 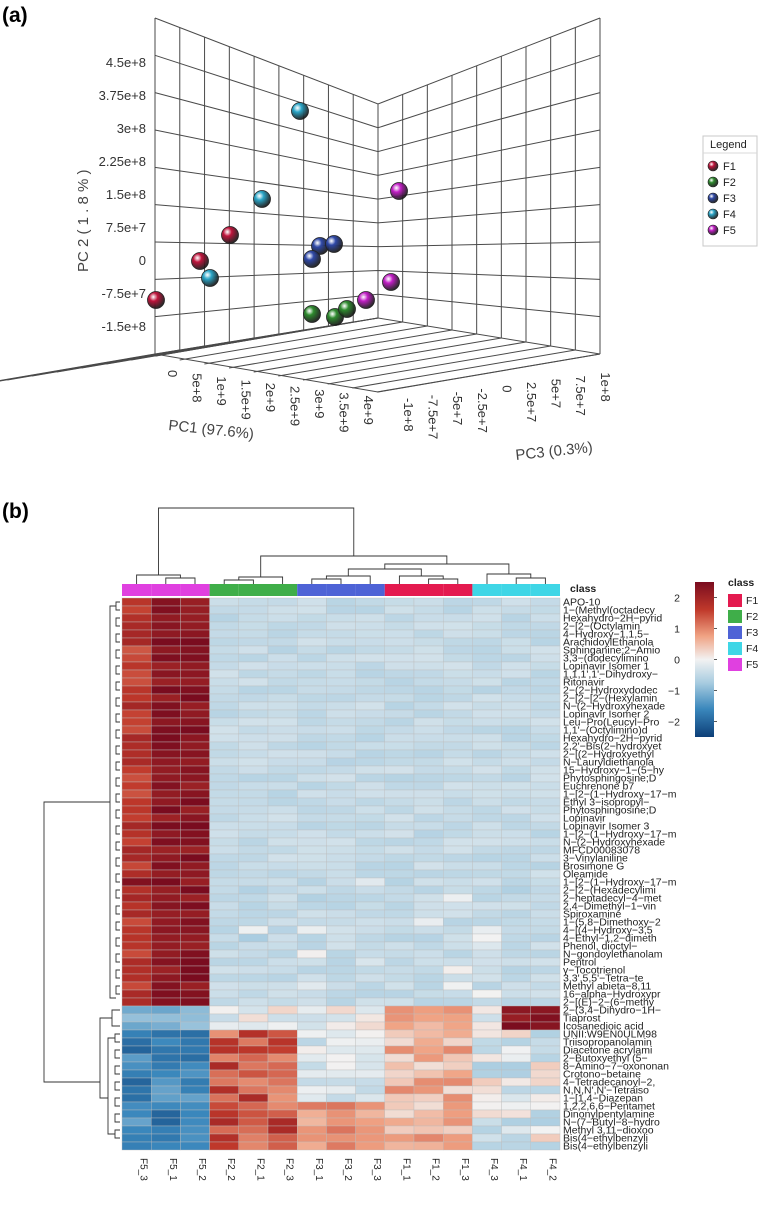 I want to click on pc3-tick-label: 2.5e+7, so click(x=531, y=402).